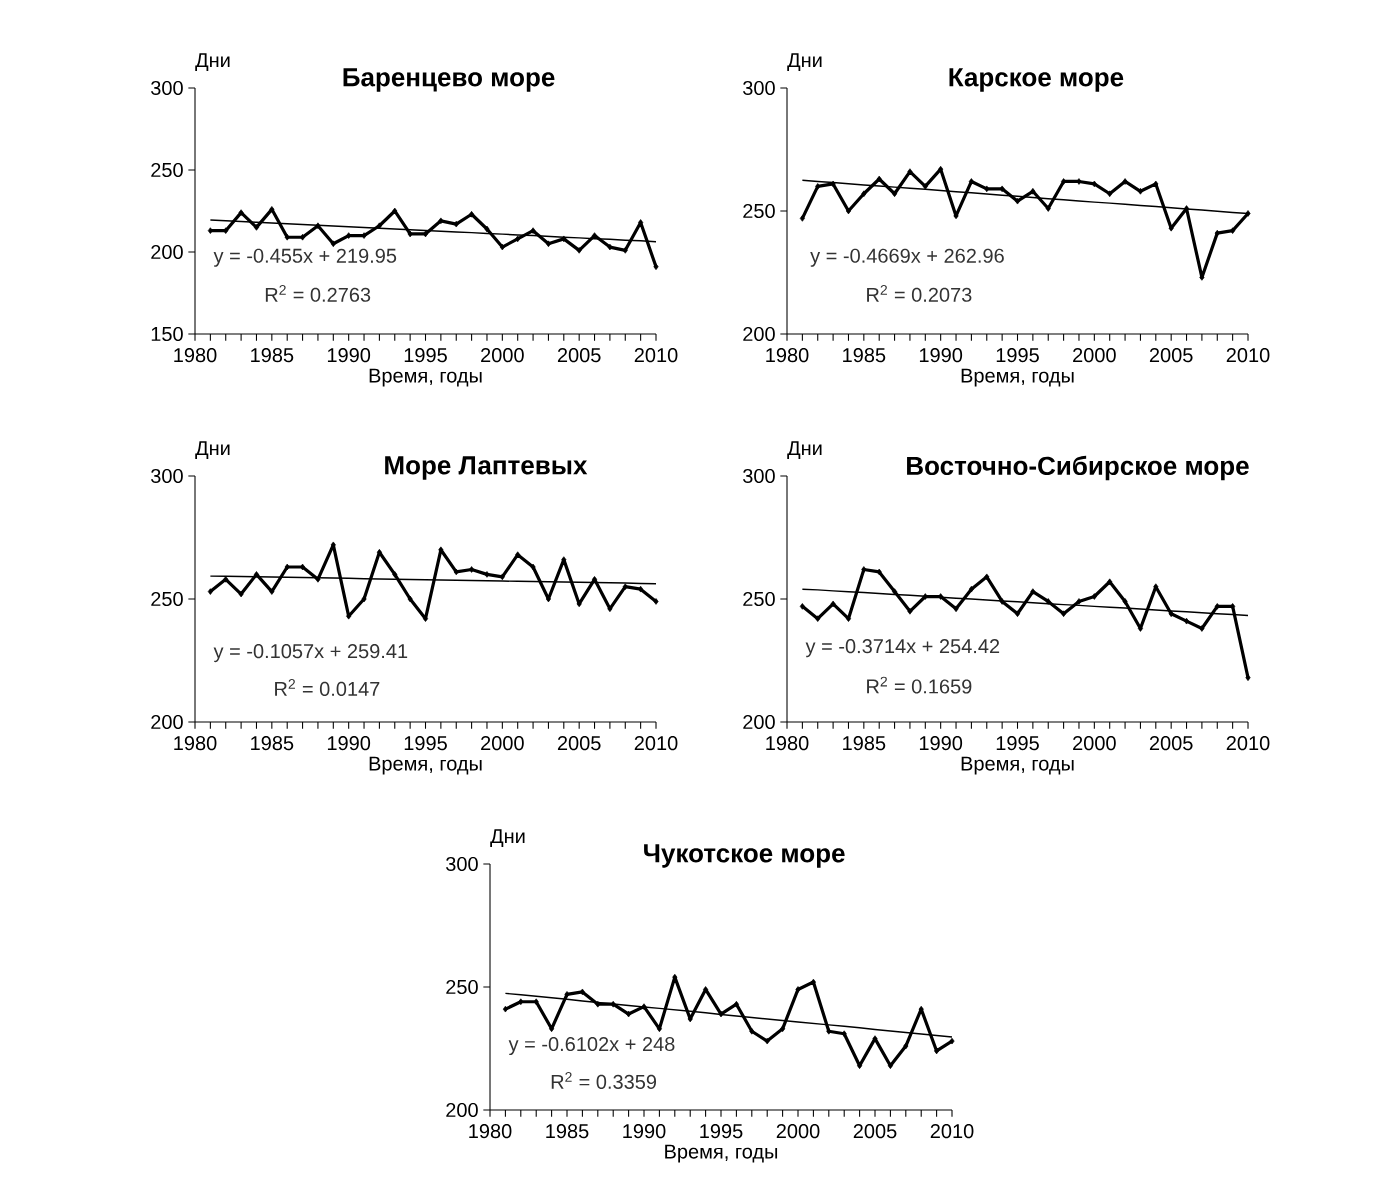 The height and width of the screenshot is (1192, 1390). Describe the element at coordinates (1036, 80) in the screenshot. I see `chart-title: Карское море` at that location.